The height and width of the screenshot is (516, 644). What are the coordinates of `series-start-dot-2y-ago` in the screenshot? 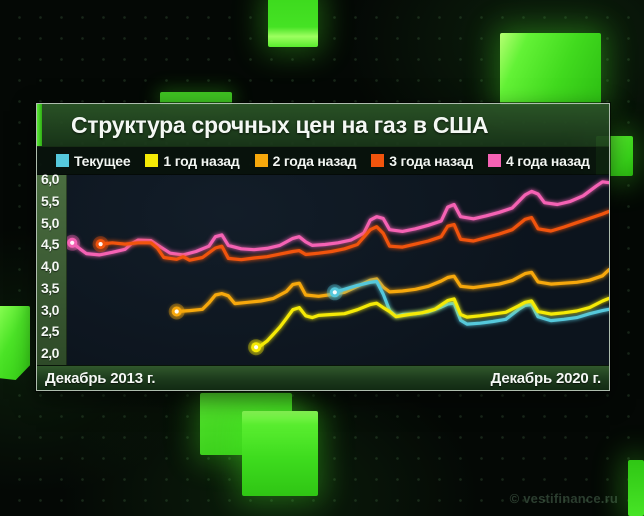 It's located at (176, 311).